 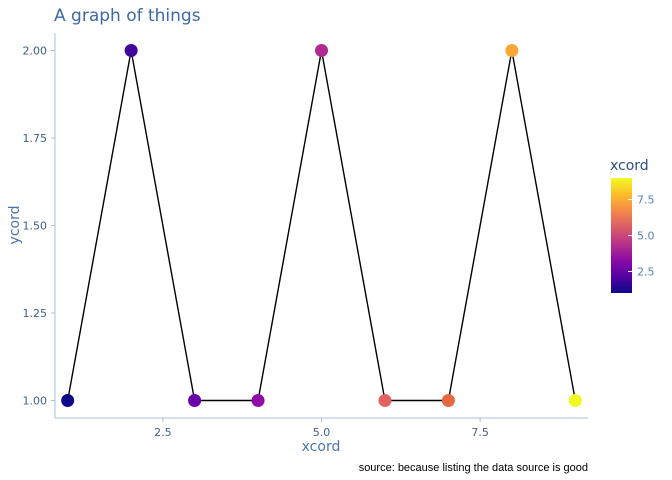 What do you see at coordinates (15, 225) in the screenshot?
I see `y-axis-title: ycord` at bounding box center [15, 225].